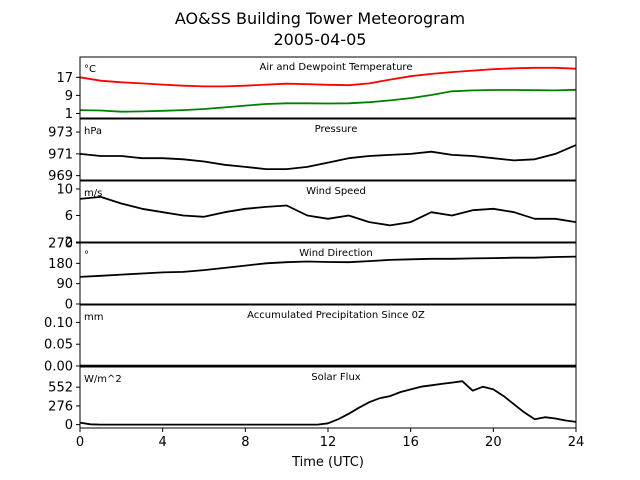  Describe the element at coordinates (60, 133) in the screenshot. I see `panel-2-y-tick-label: 973` at that location.